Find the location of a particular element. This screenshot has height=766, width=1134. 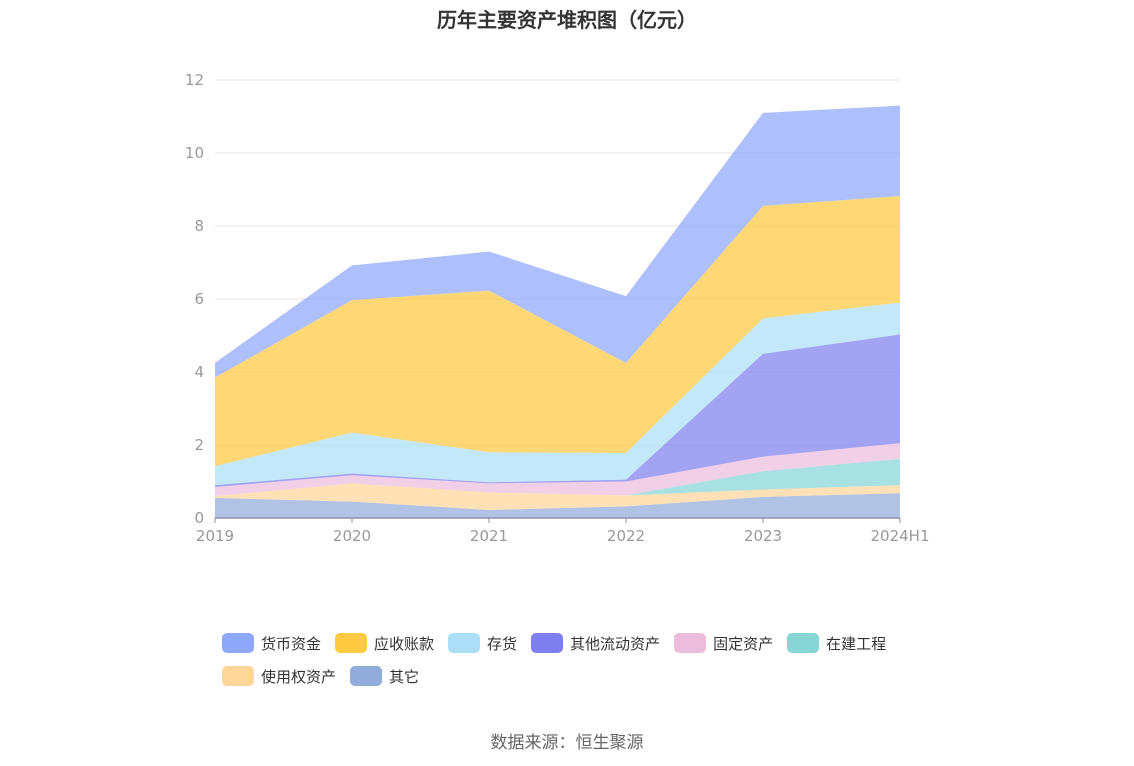

legend-item: 其他流动资产 is located at coordinates (595, 643).